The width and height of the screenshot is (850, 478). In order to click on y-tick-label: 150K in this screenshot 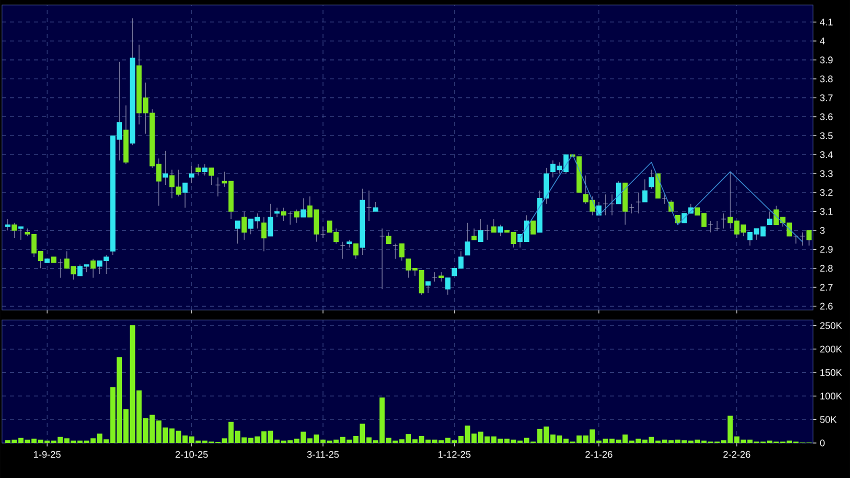, I will do `click(831, 372)`.